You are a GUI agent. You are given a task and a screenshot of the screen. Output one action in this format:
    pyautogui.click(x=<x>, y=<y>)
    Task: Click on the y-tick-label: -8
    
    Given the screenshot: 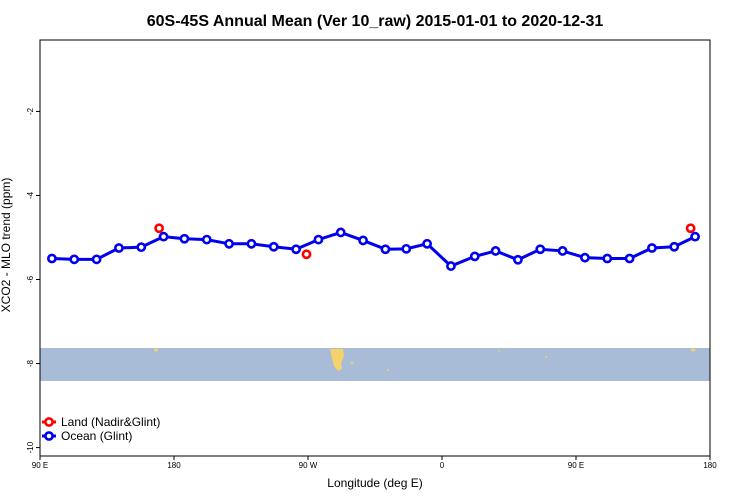 What is the action you would take?
    pyautogui.click(x=30, y=363)
    